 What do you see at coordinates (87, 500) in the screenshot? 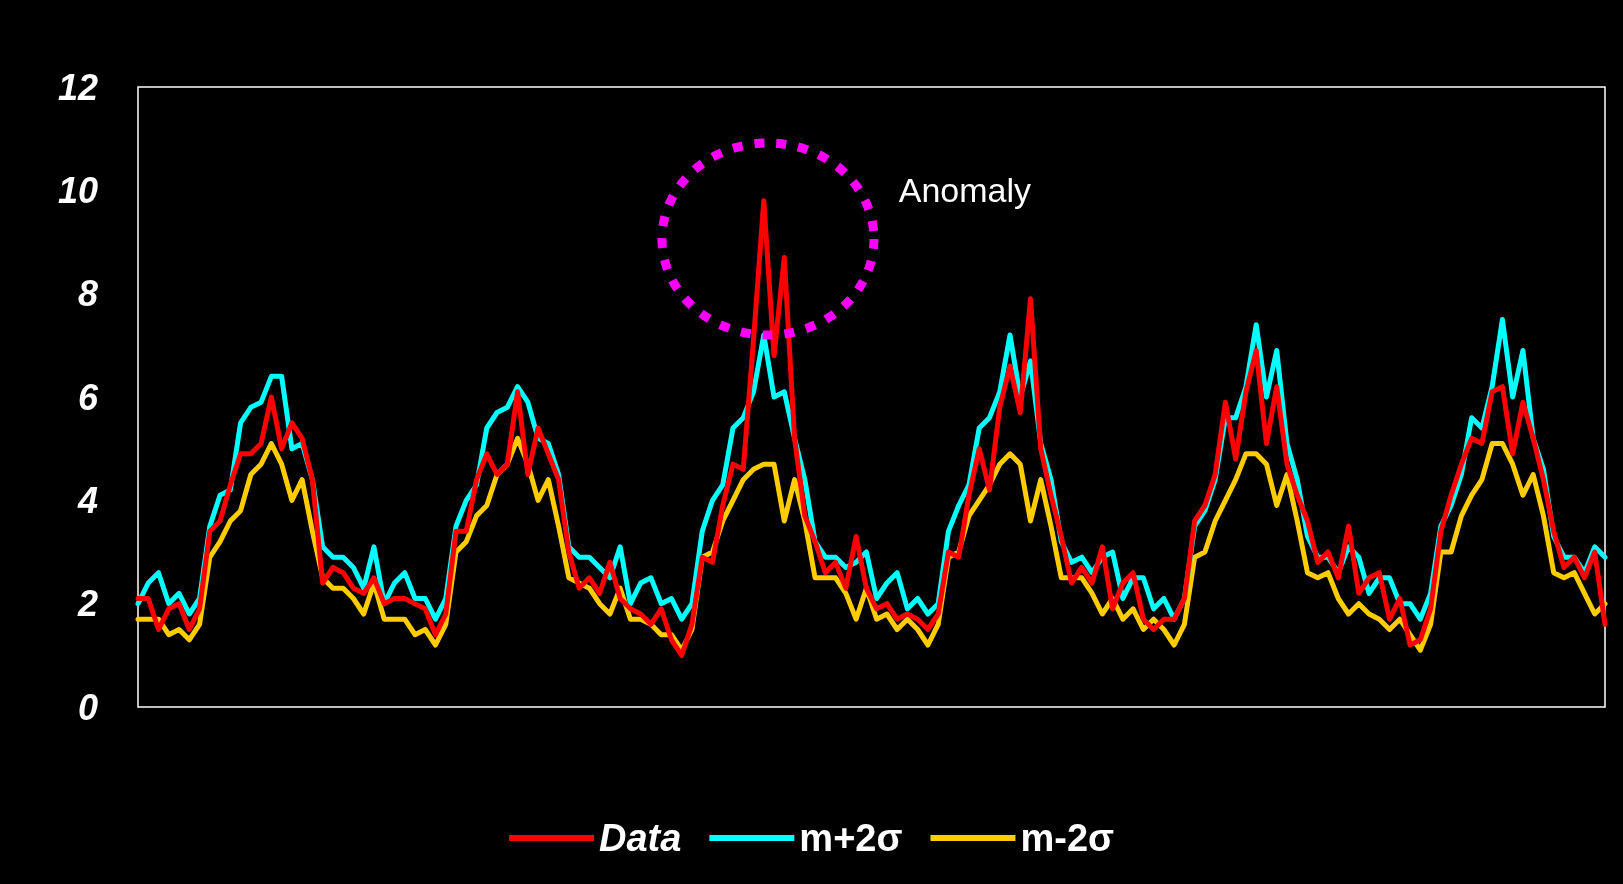
I see `y-tick-label: 4` at bounding box center [87, 500].